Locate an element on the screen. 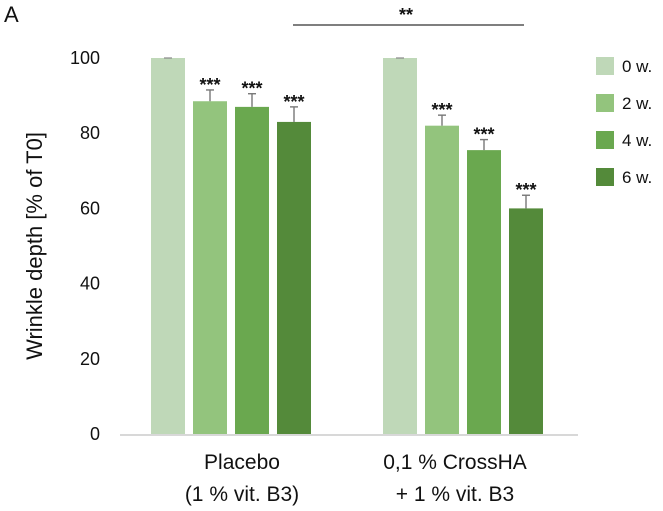 Image resolution: width=663 pixels, height=511 pixels. y-tick-label: 80 is located at coordinates (90, 133).